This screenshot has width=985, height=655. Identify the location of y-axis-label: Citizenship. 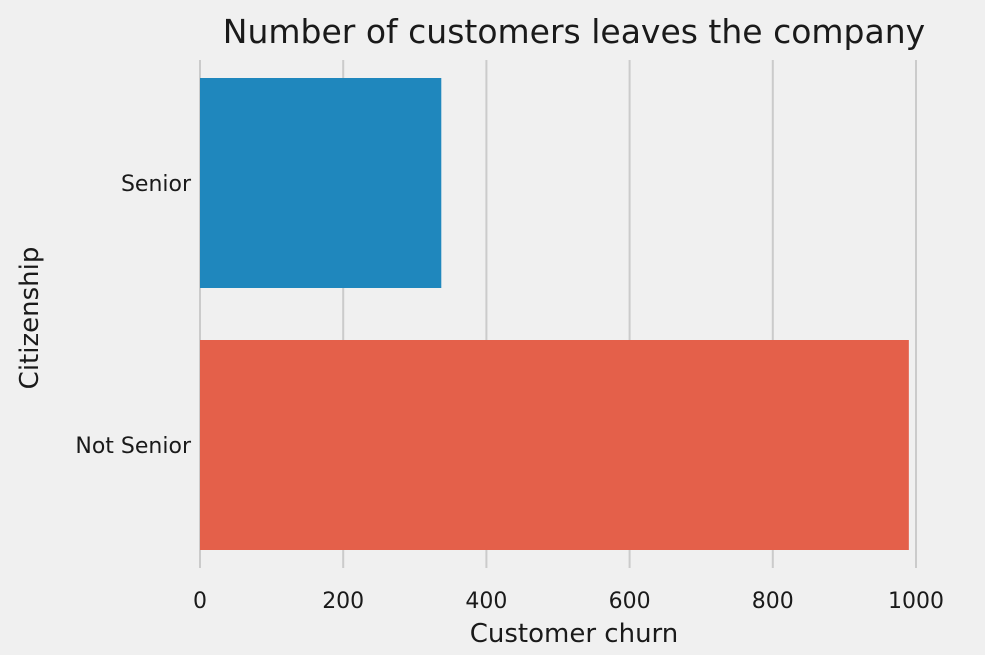
(30, 318).